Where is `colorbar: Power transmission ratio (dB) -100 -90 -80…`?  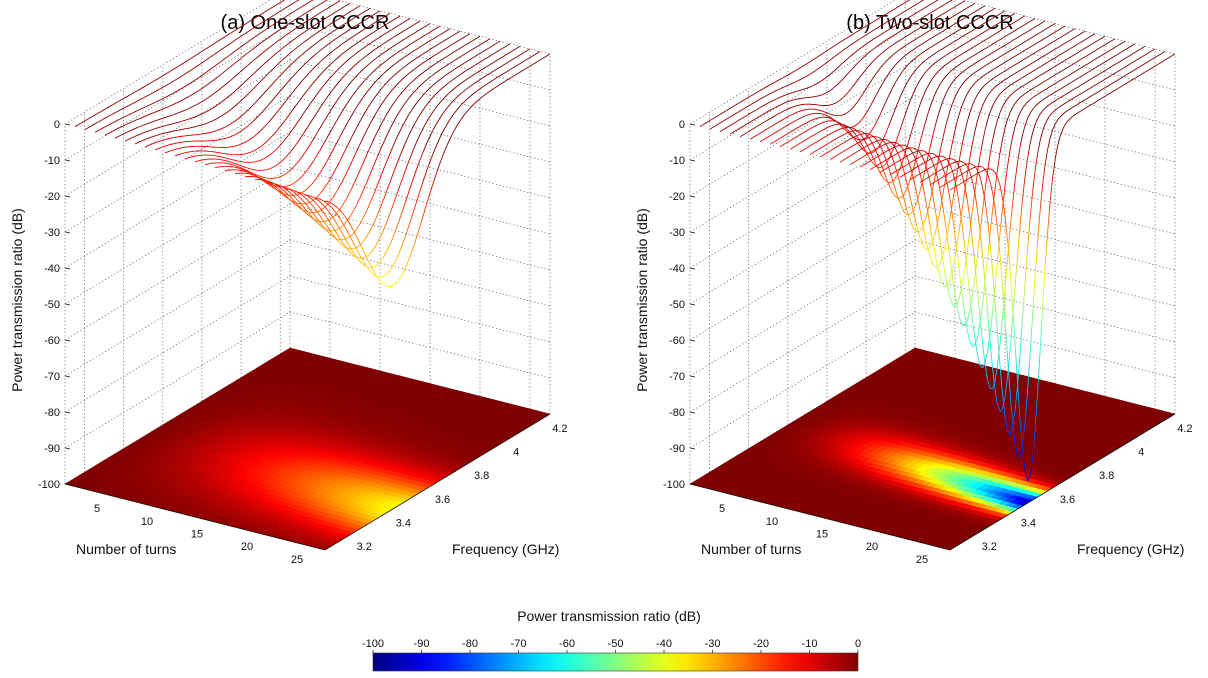 colorbar: Power transmission ratio (dB) -100 -90 -80… is located at coordinates (611, 640).